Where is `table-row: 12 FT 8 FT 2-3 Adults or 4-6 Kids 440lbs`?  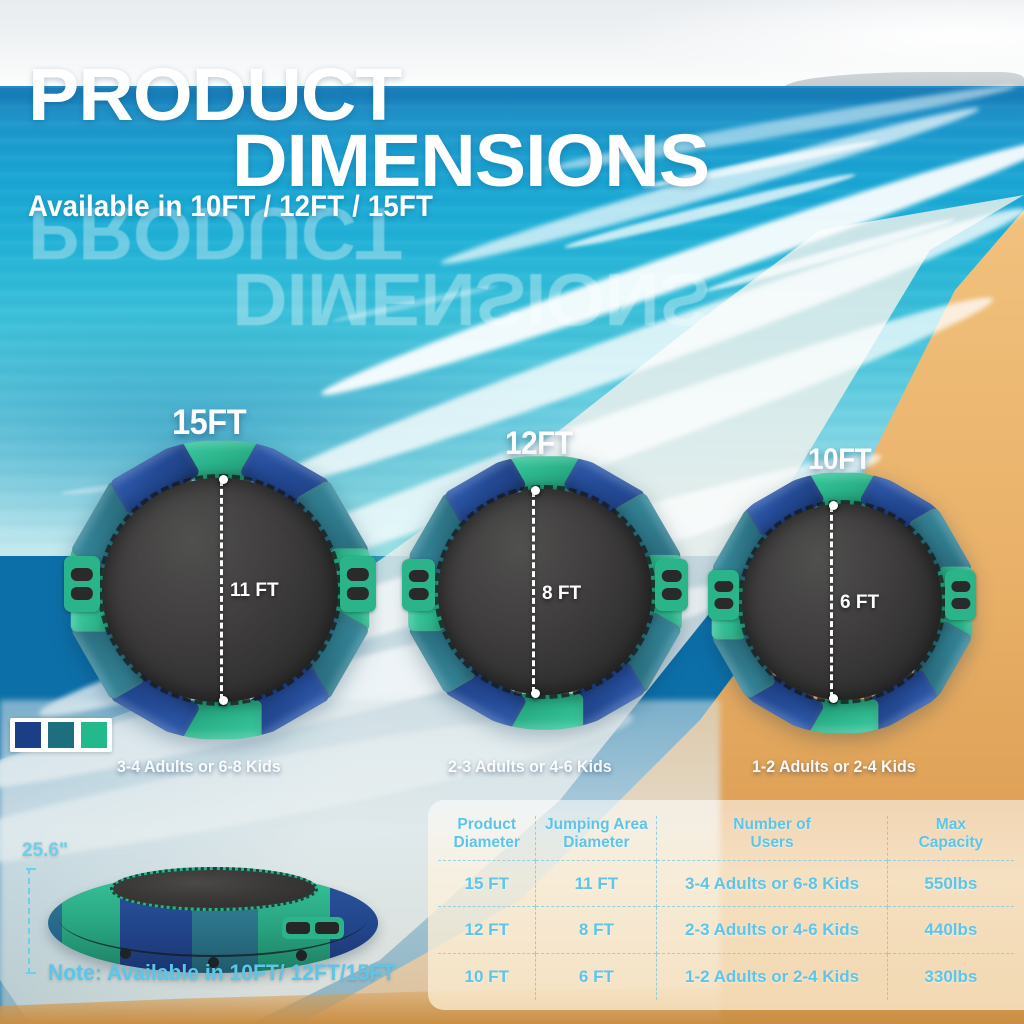 table-row: 12 FT 8 FT 2-3 Adults or 4-6 Kids 440lbs is located at coordinates (726, 930).